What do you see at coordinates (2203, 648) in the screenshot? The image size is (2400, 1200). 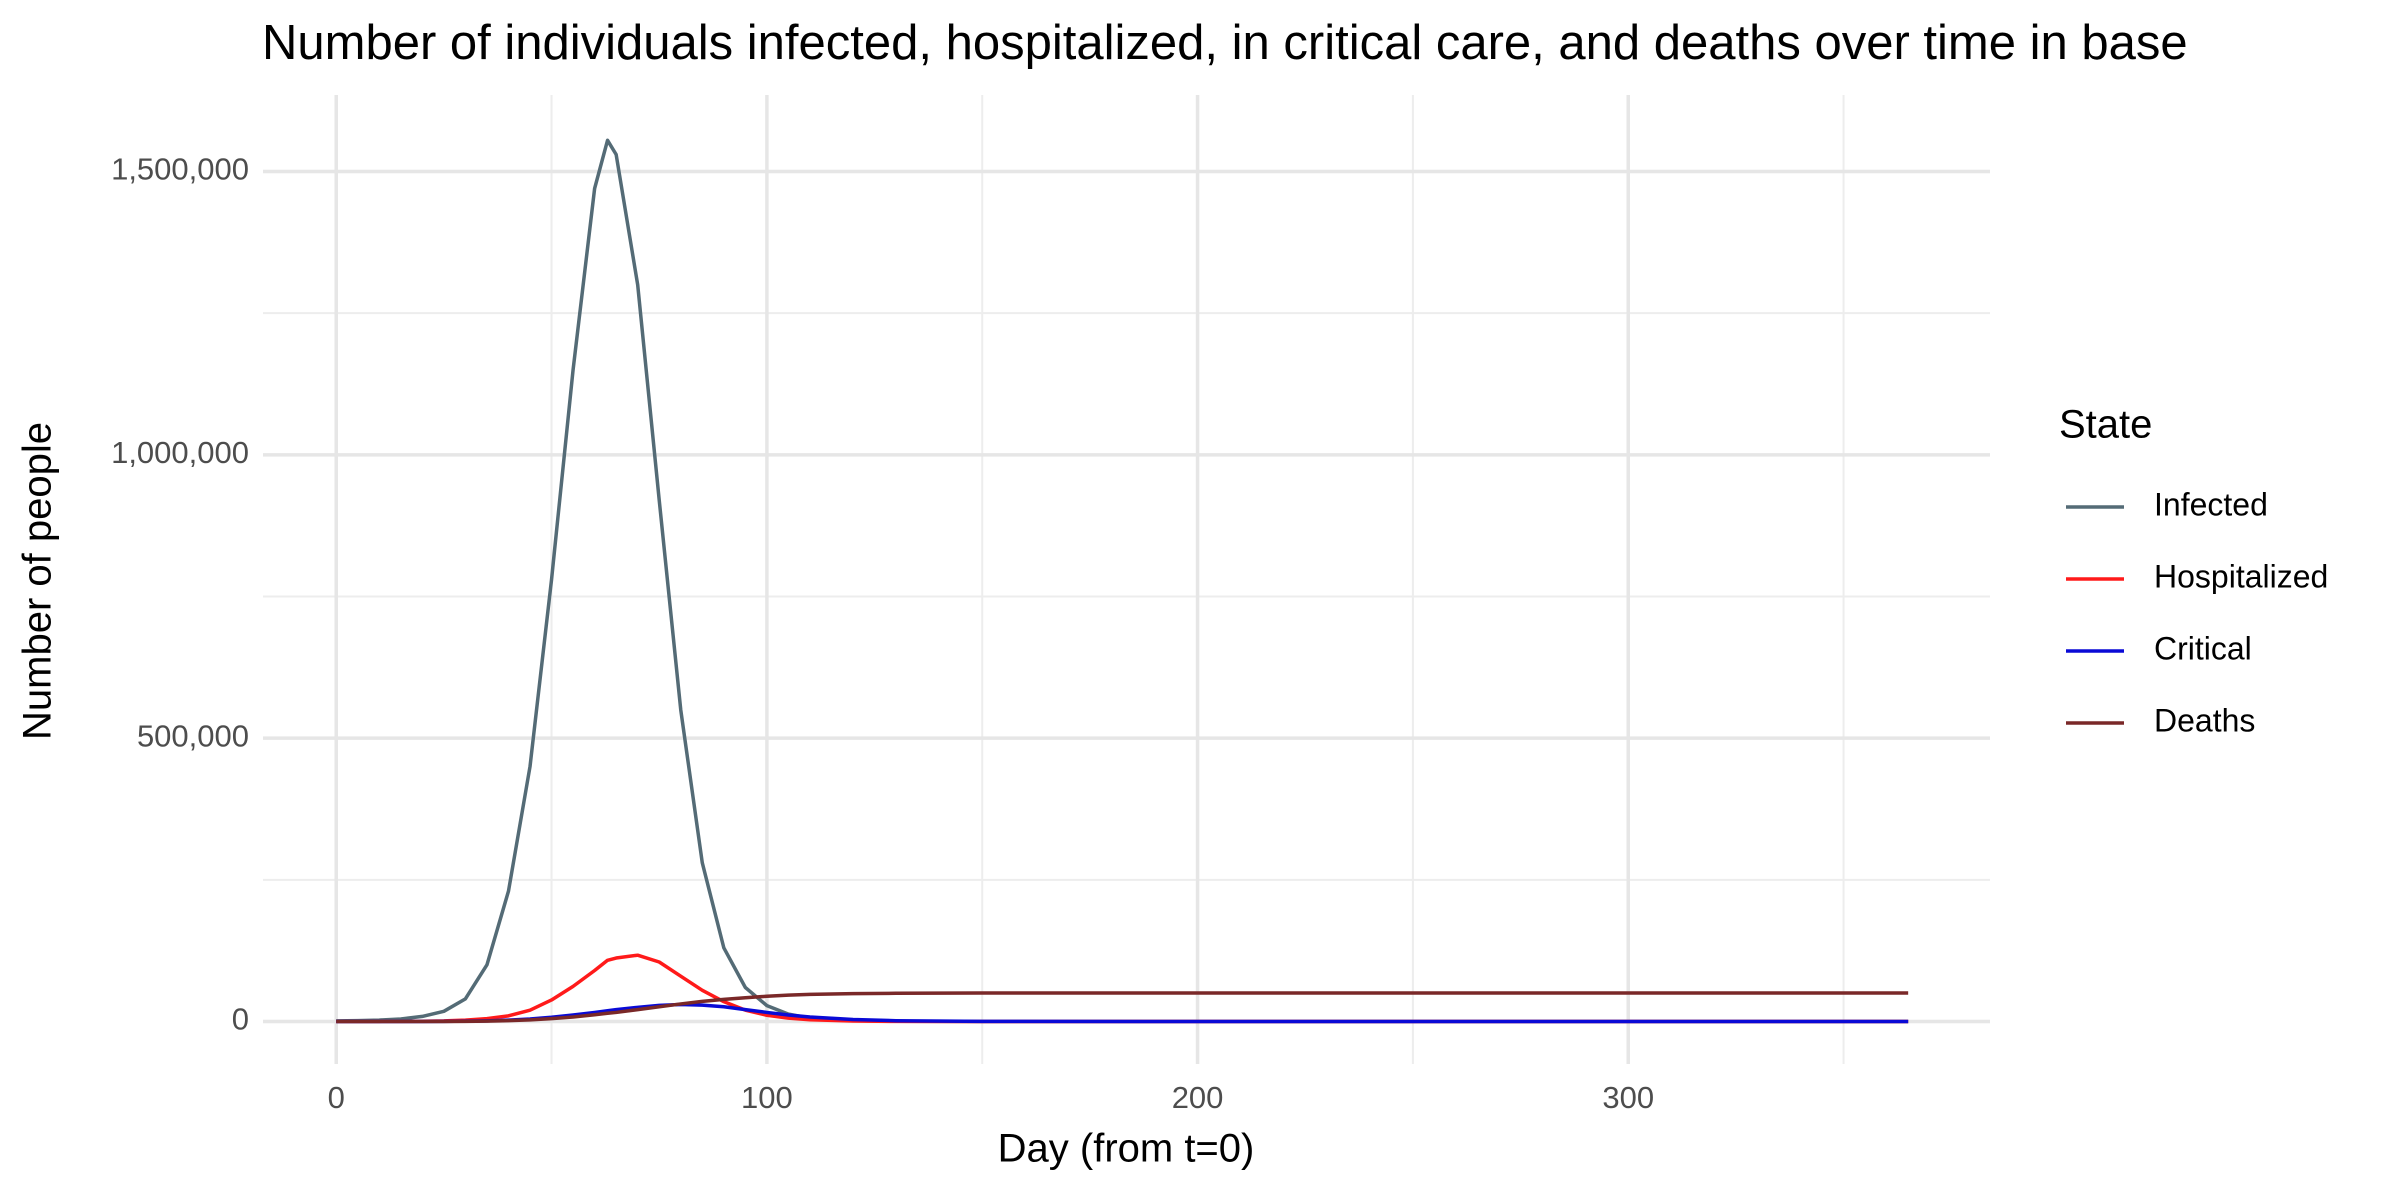 I see `legend-label: Critical` at bounding box center [2203, 648].